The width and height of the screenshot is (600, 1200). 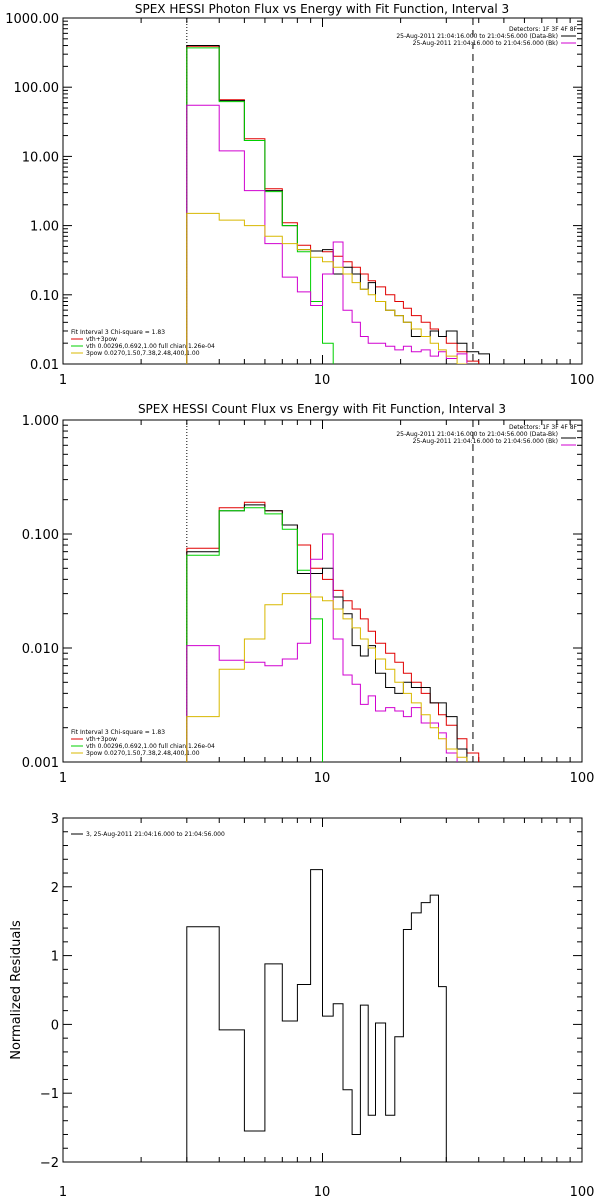 What do you see at coordinates (44, 296) in the screenshot?
I see `y-tick-label: 0.10` at bounding box center [44, 296].